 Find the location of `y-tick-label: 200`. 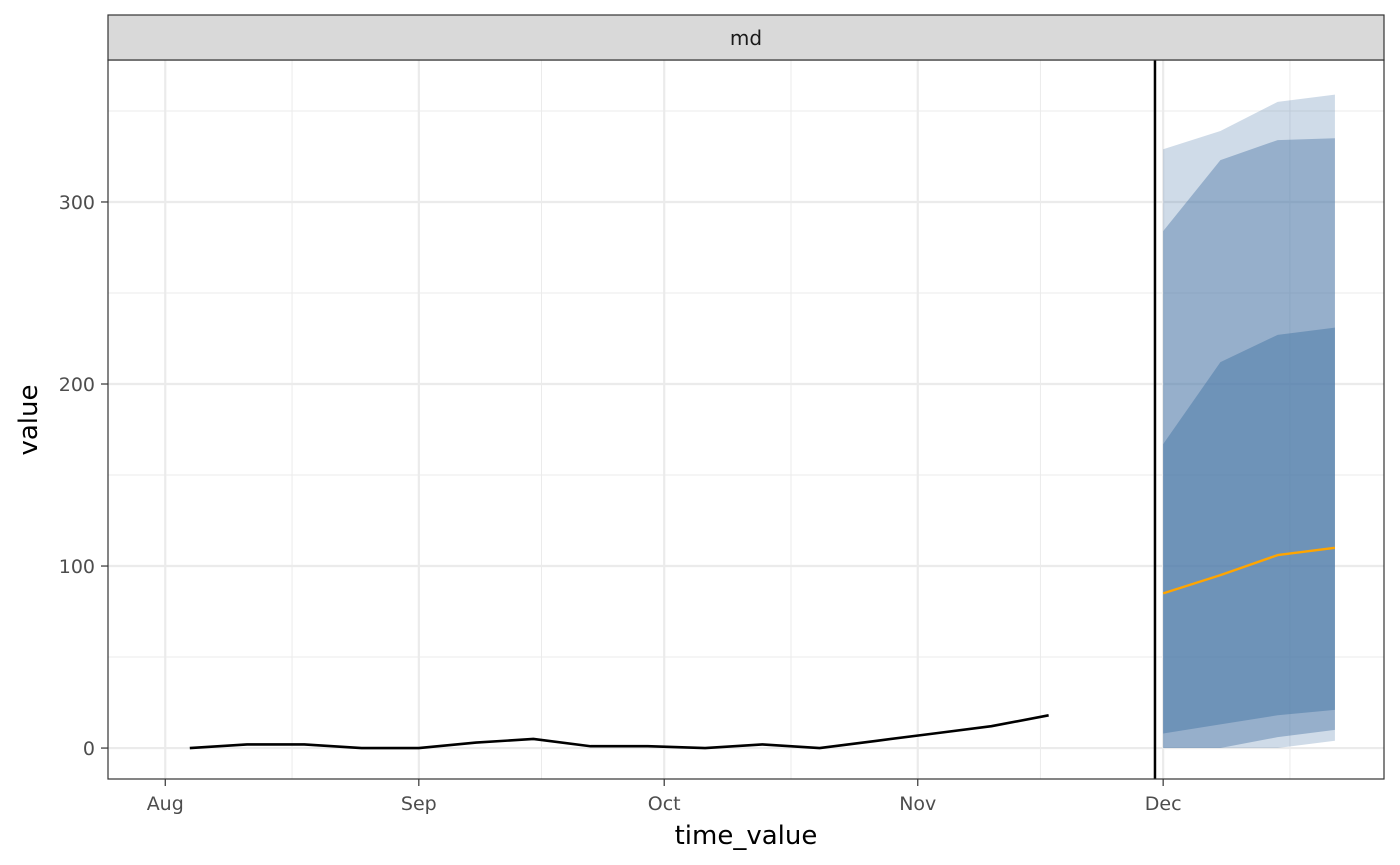

y-tick-label: 200 is located at coordinates (77, 385).